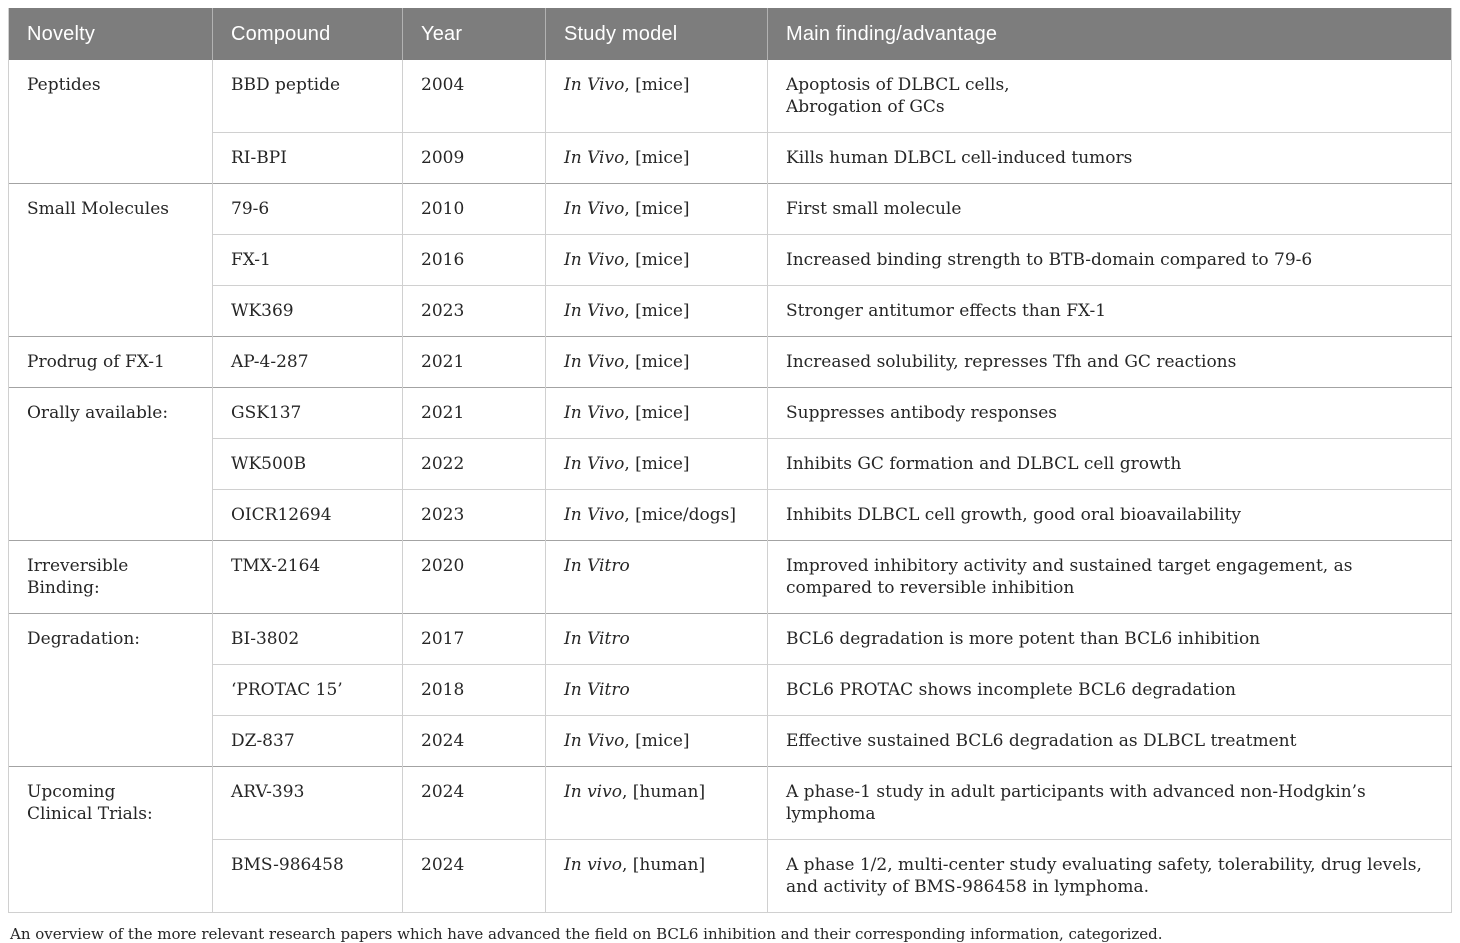  I want to click on finding-cell: Stronger antitumor effects than FX-1, so click(1109, 311).